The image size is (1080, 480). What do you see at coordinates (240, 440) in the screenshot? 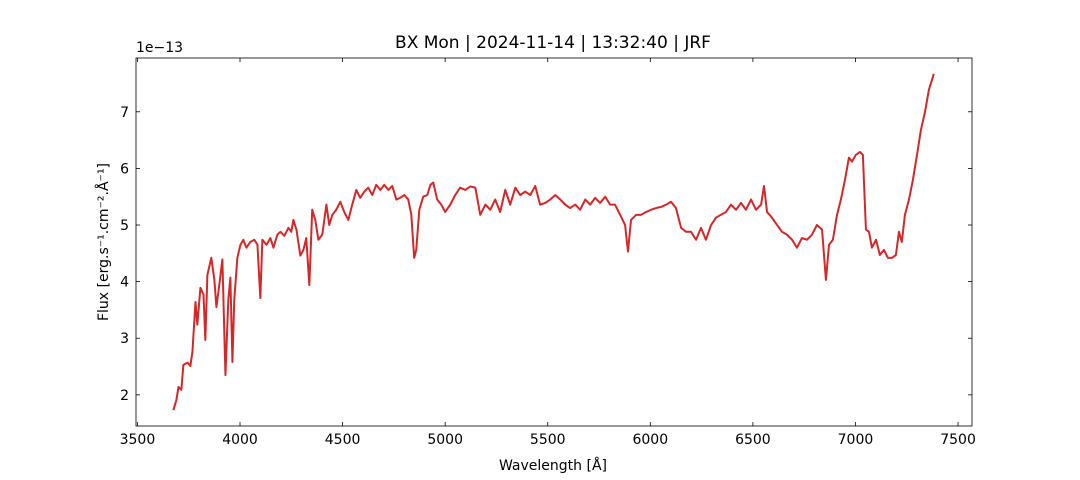
I see `x-tick-label: 4000` at bounding box center [240, 440].